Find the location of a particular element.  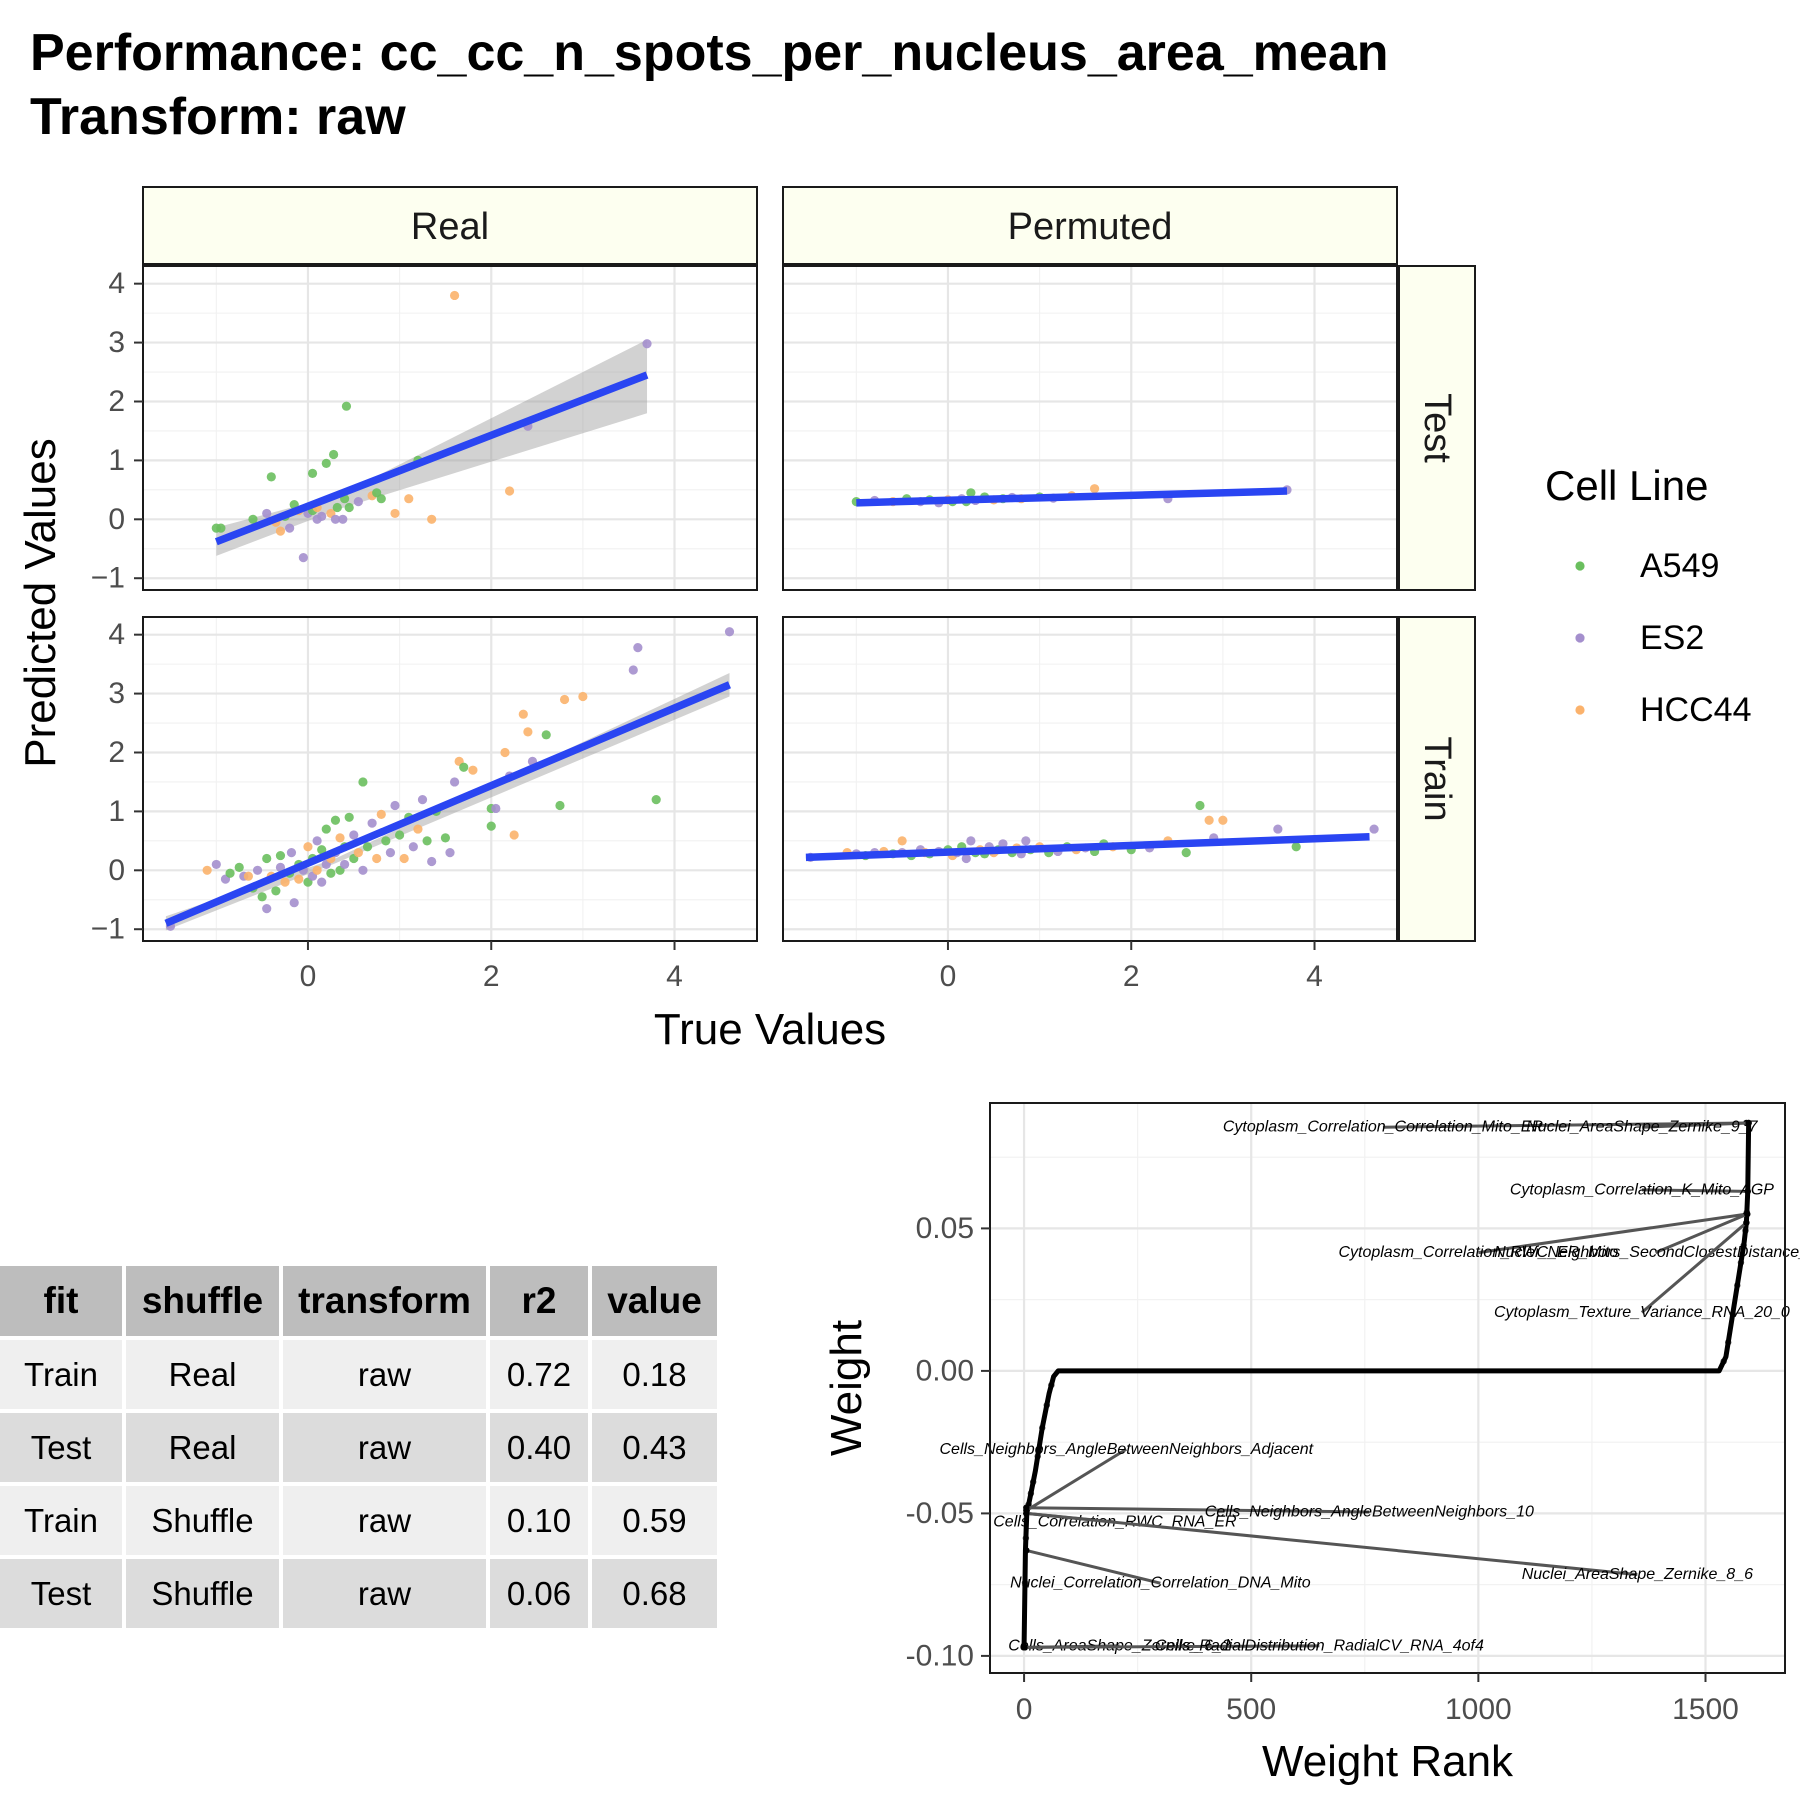

table-cell: Train is located at coordinates (61, 1374).